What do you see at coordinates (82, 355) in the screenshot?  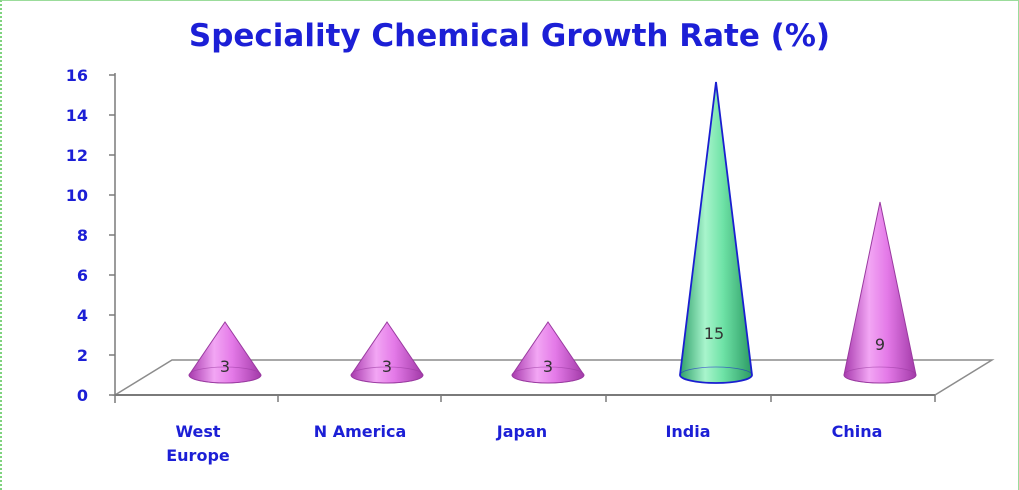 I see `y-tick-label: 2` at bounding box center [82, 355].